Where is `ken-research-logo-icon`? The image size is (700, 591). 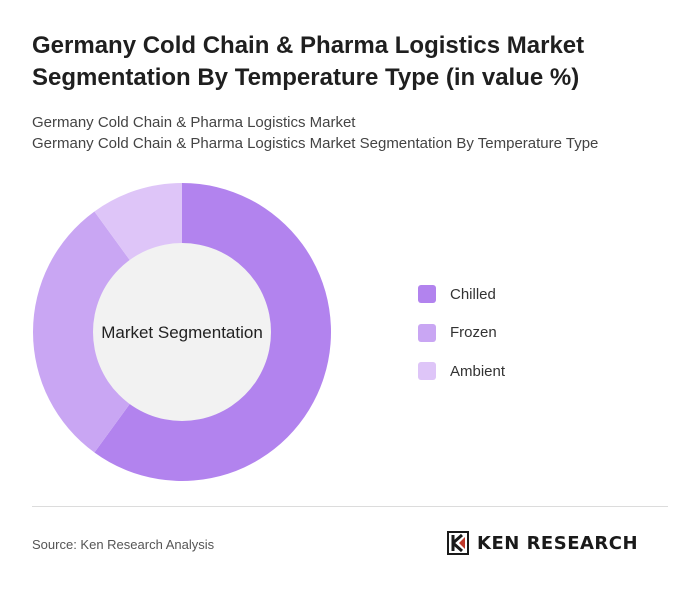 ken-research-logo-icon is located at coordinates (458, 543).